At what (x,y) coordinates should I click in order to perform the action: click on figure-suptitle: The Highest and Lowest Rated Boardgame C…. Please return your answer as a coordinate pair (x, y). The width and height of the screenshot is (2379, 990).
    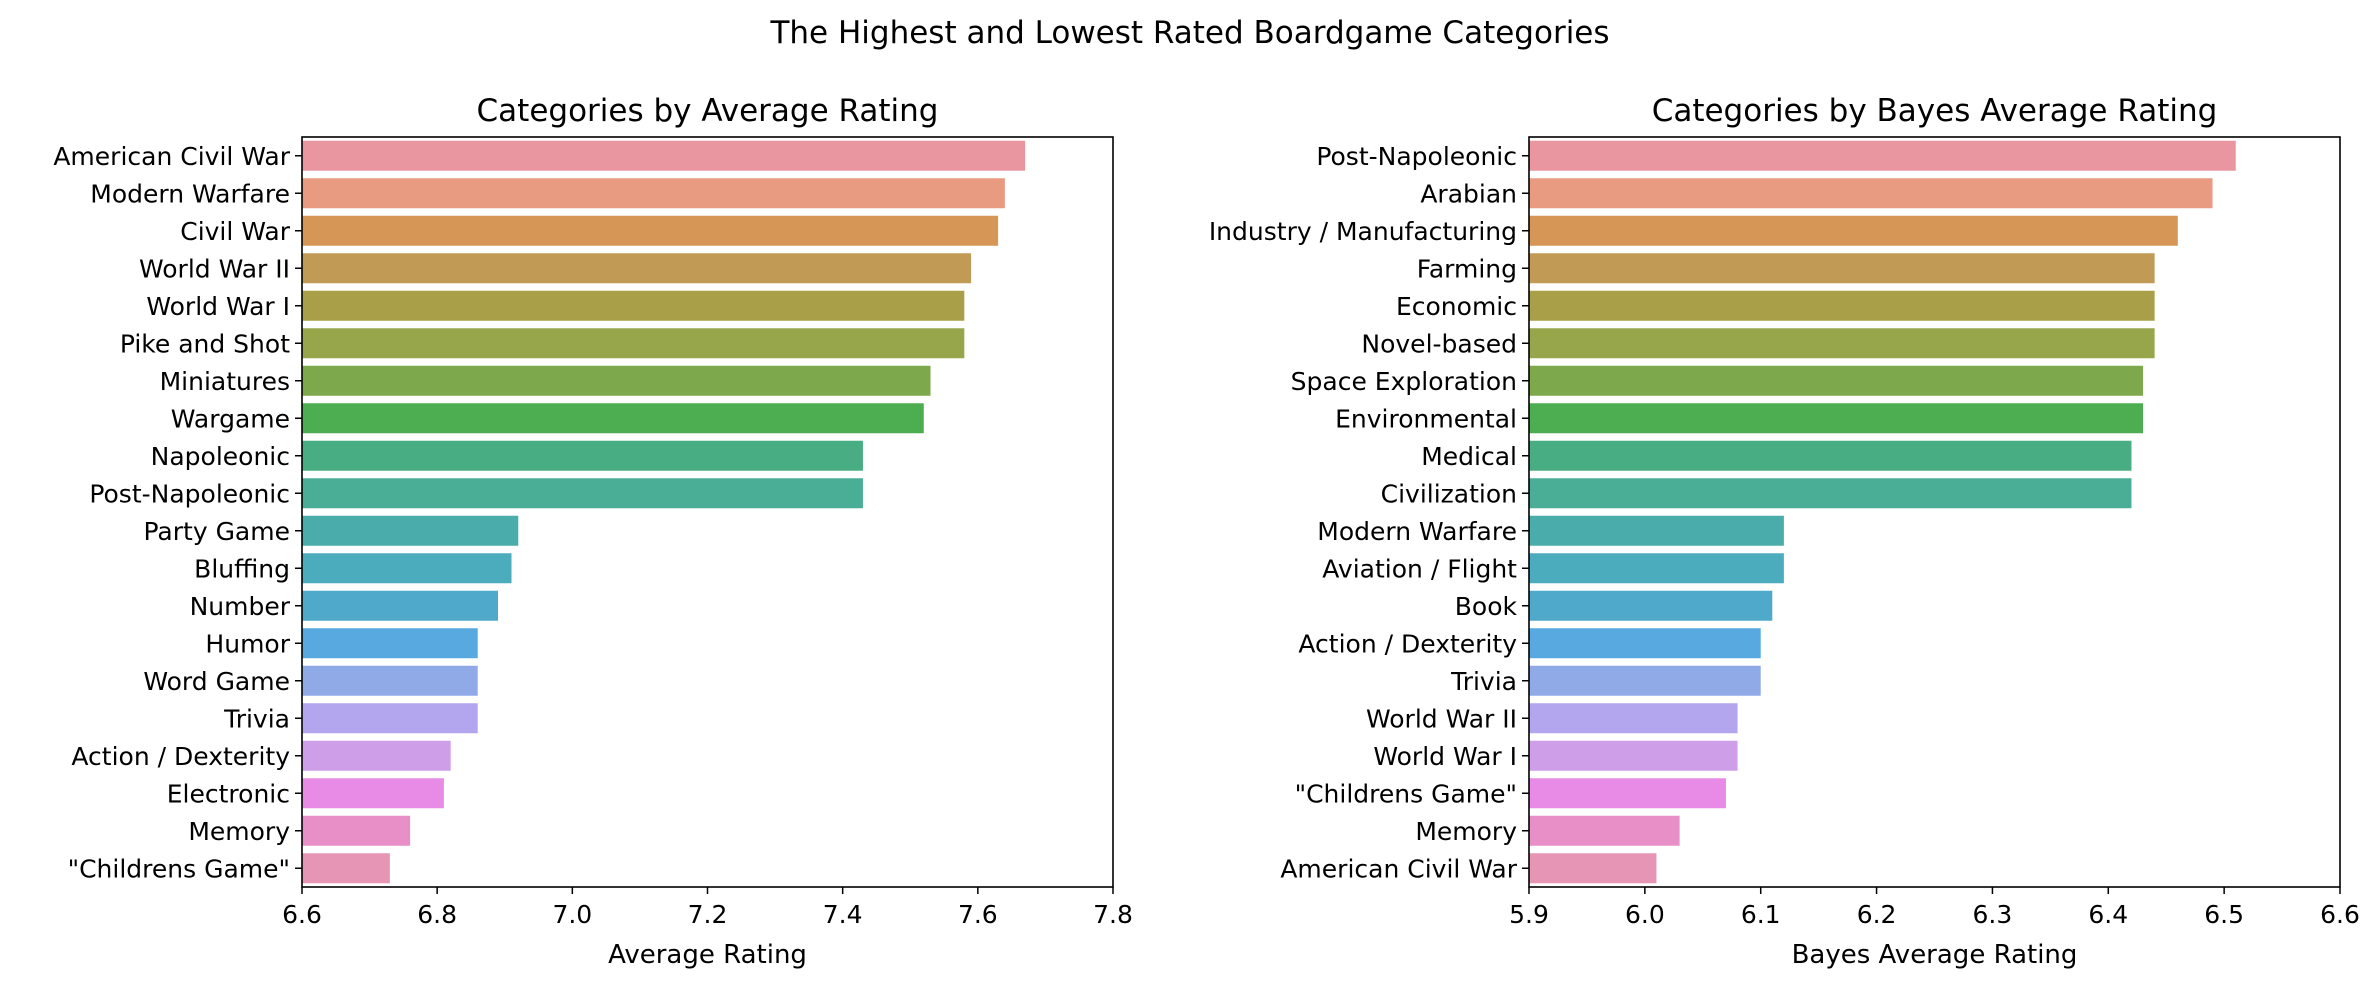
    Looking at the image, I should click on (1189, 33).